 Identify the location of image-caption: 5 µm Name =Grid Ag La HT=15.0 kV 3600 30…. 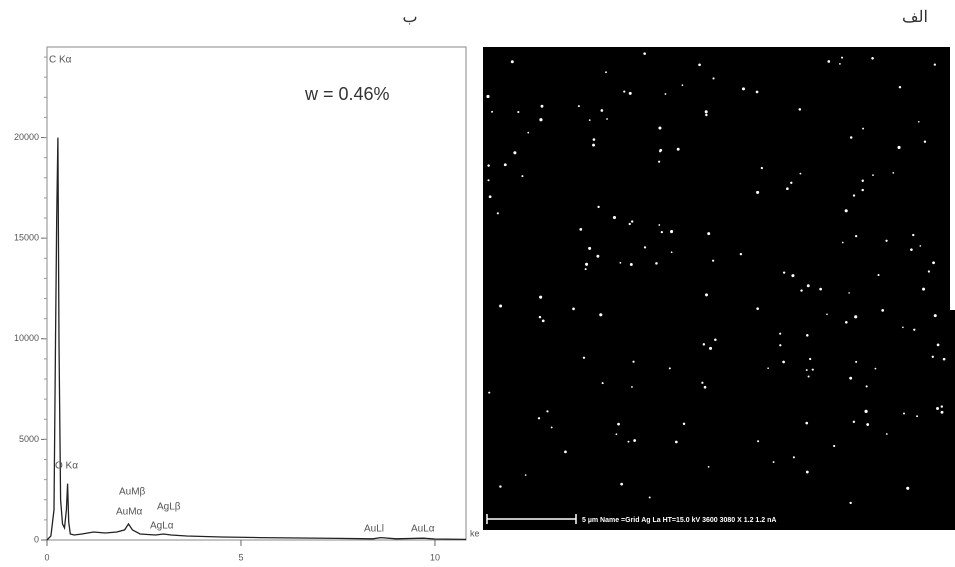
(679, 520).